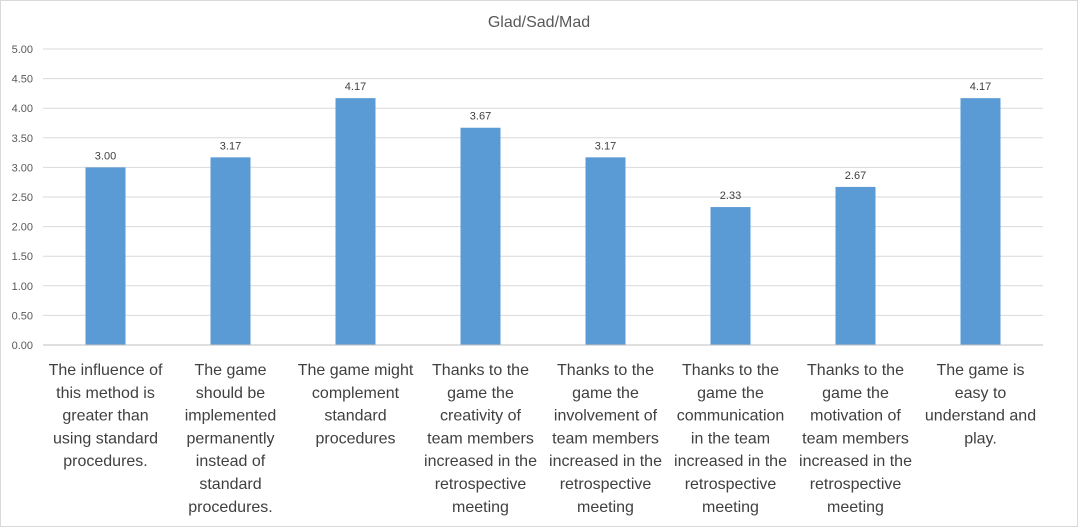 The width and height of the screenshot is (1078, 527). Describe the element at coordinates (480, 117) in the screenshot. I see `bar-value-label: 3.67` at that location.